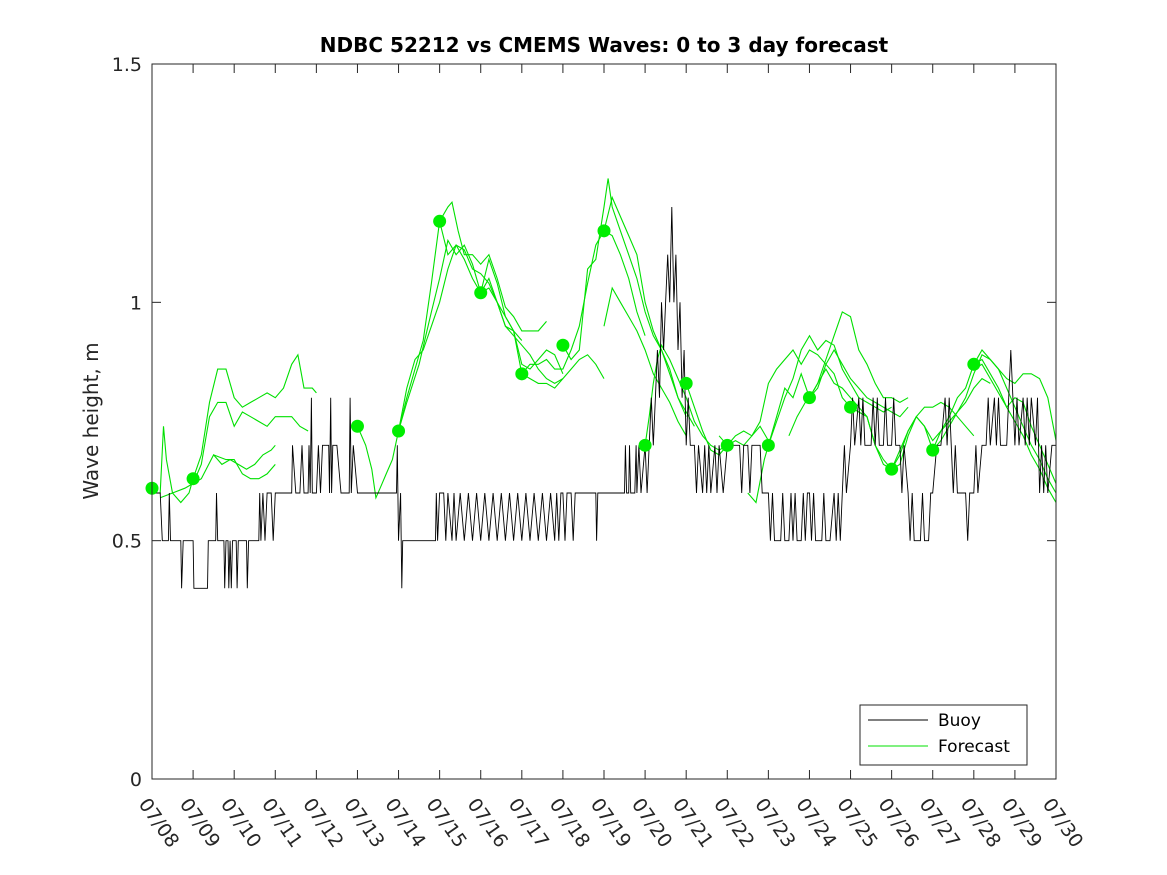 The height and width of the screenshot is (875, 1167). Describe the element at coordinates (974, 747) in the screenshot. I see `legend-forecast-label: Forecast` at that location.